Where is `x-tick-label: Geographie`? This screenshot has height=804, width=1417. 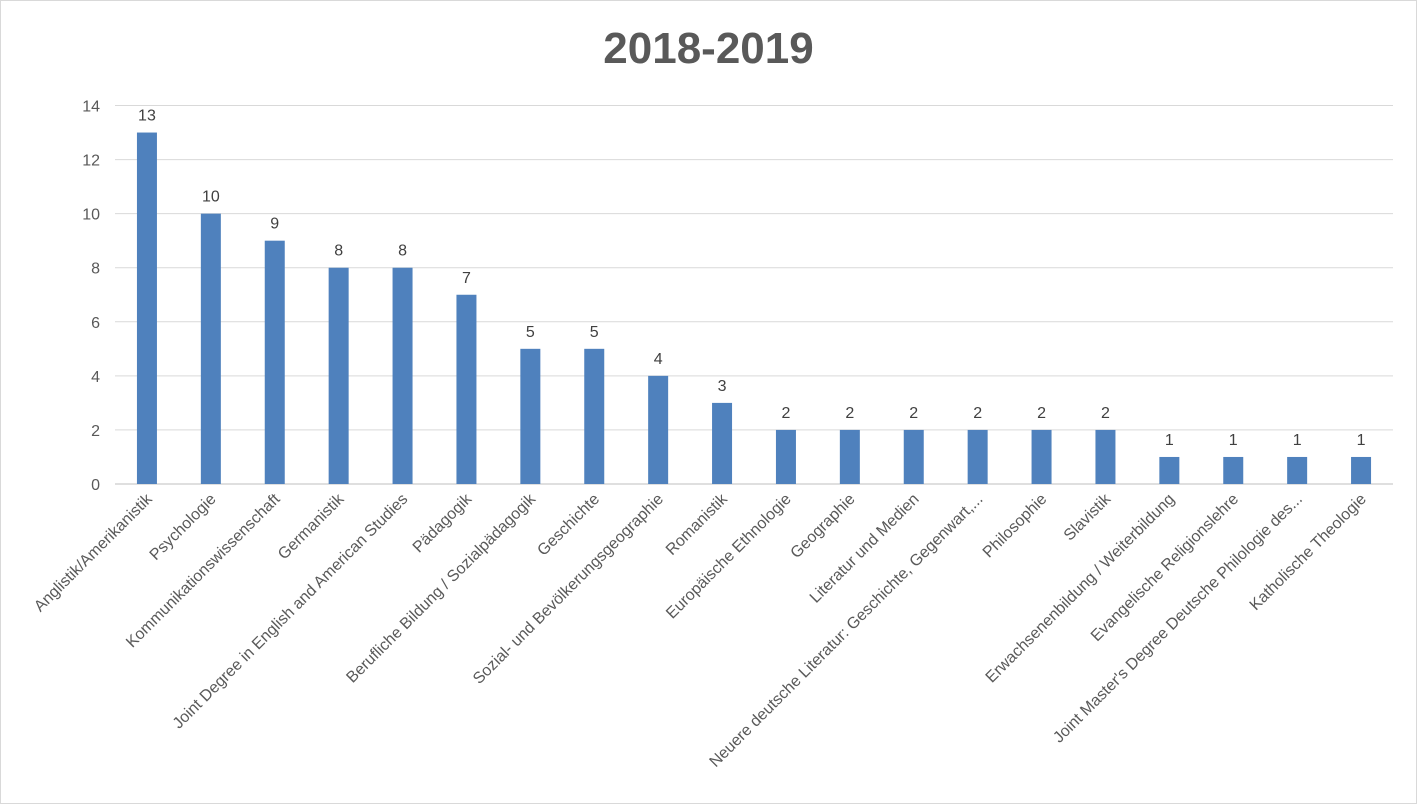
x-tick-label: Geographie is located at coordinates (823, 526).